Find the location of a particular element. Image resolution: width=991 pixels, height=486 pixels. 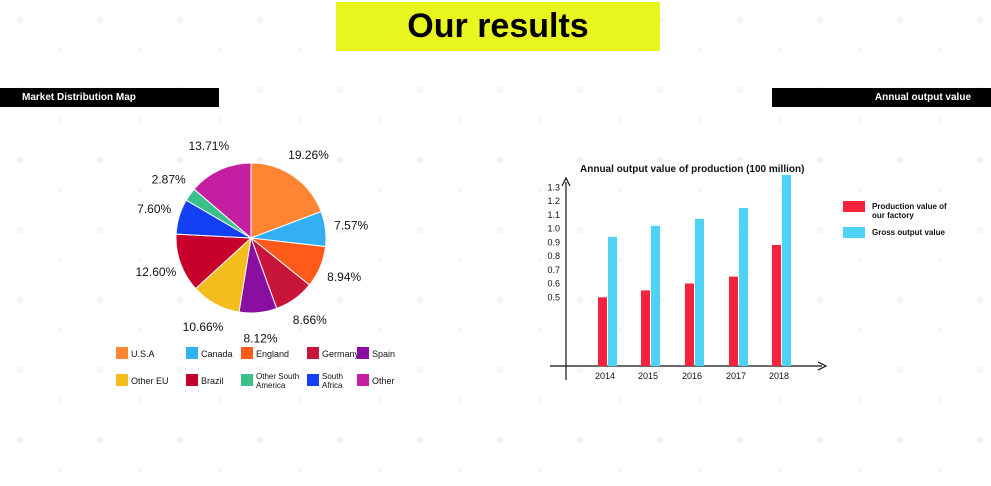

x-tick-label-2016: 2016 is located at coordinates (692, 376).